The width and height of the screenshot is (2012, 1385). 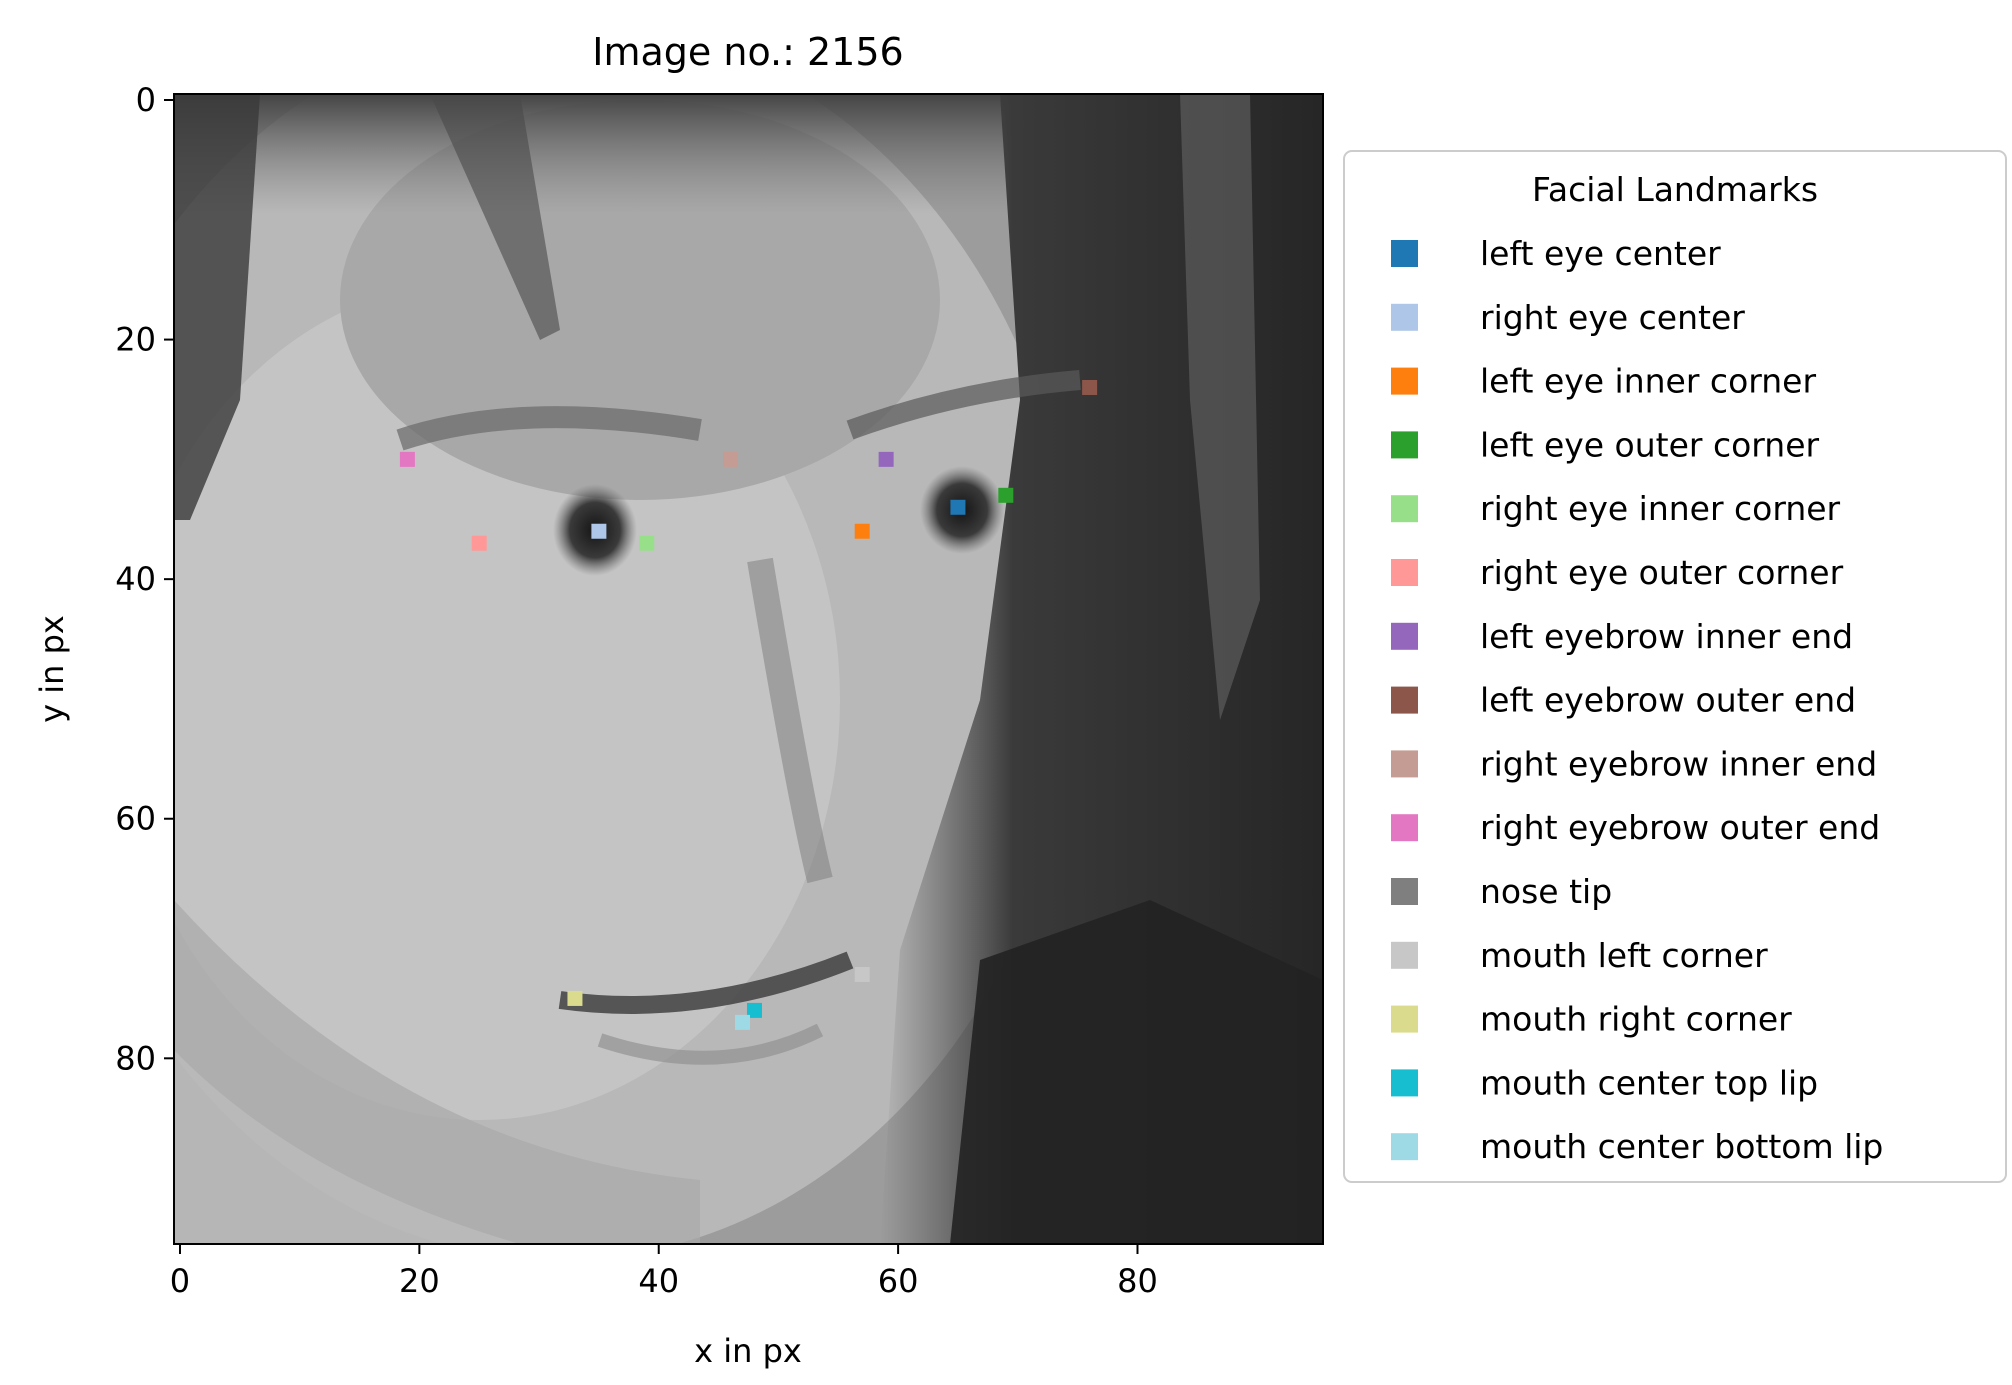 What do you see at coordinates (180, 1281) in the screenshot?
I see `x-tick-label: 0` at bounding box center [180, 1281].